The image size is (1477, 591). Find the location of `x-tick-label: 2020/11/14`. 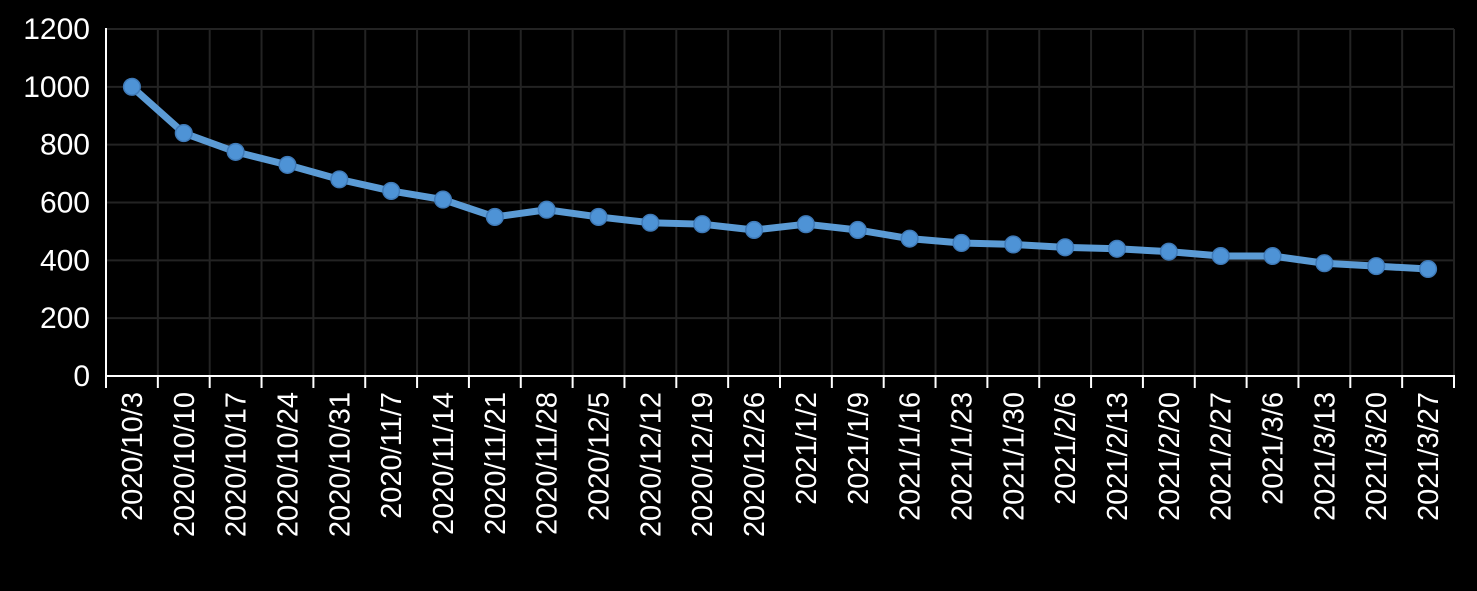

x-tick-label: 2020/11/14 is located at coordinates (444, 463).